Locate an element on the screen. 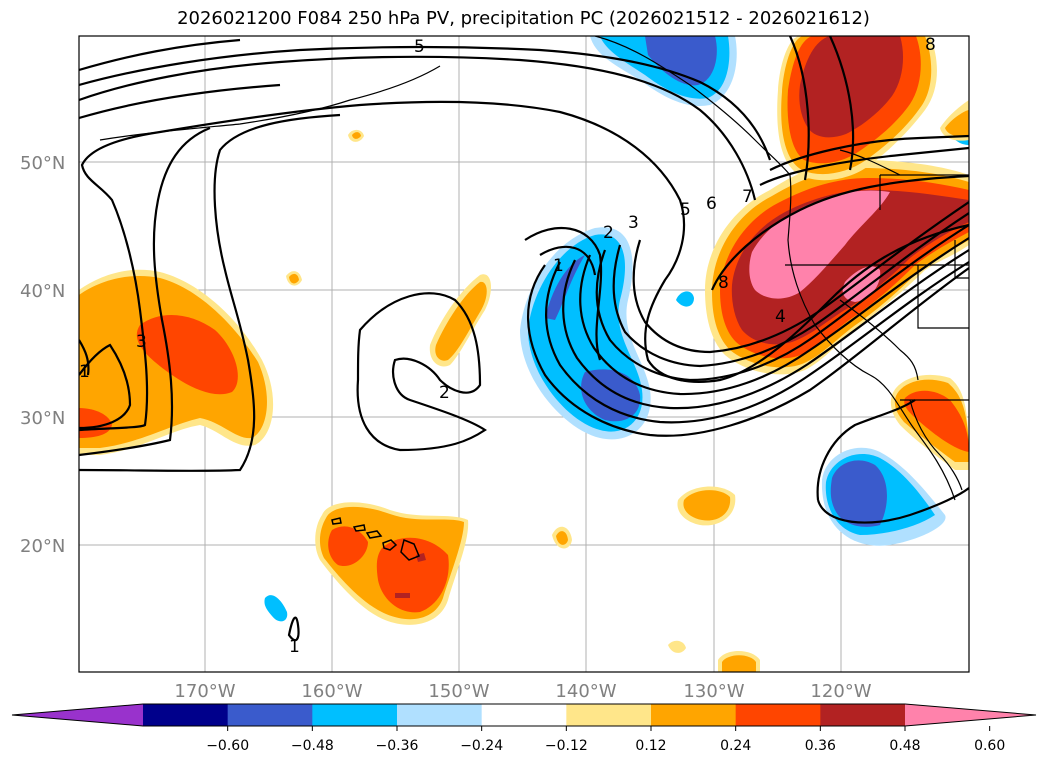 The height and width of the screenshot is (765, 1047). lon-tick-label: 170°W is located at coordinates (204, 691).